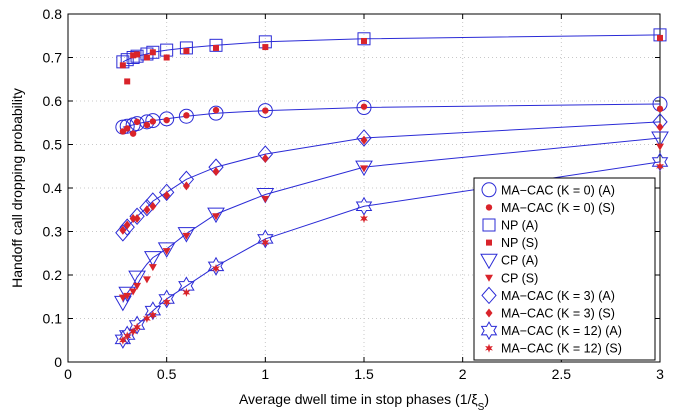 This screenshot has width=681, height=417. Describe the element at coordinates (364, 402) in the screenshot. I see `x-axis-label: Average dwell time in stop phases (1/ξS)` at that location.